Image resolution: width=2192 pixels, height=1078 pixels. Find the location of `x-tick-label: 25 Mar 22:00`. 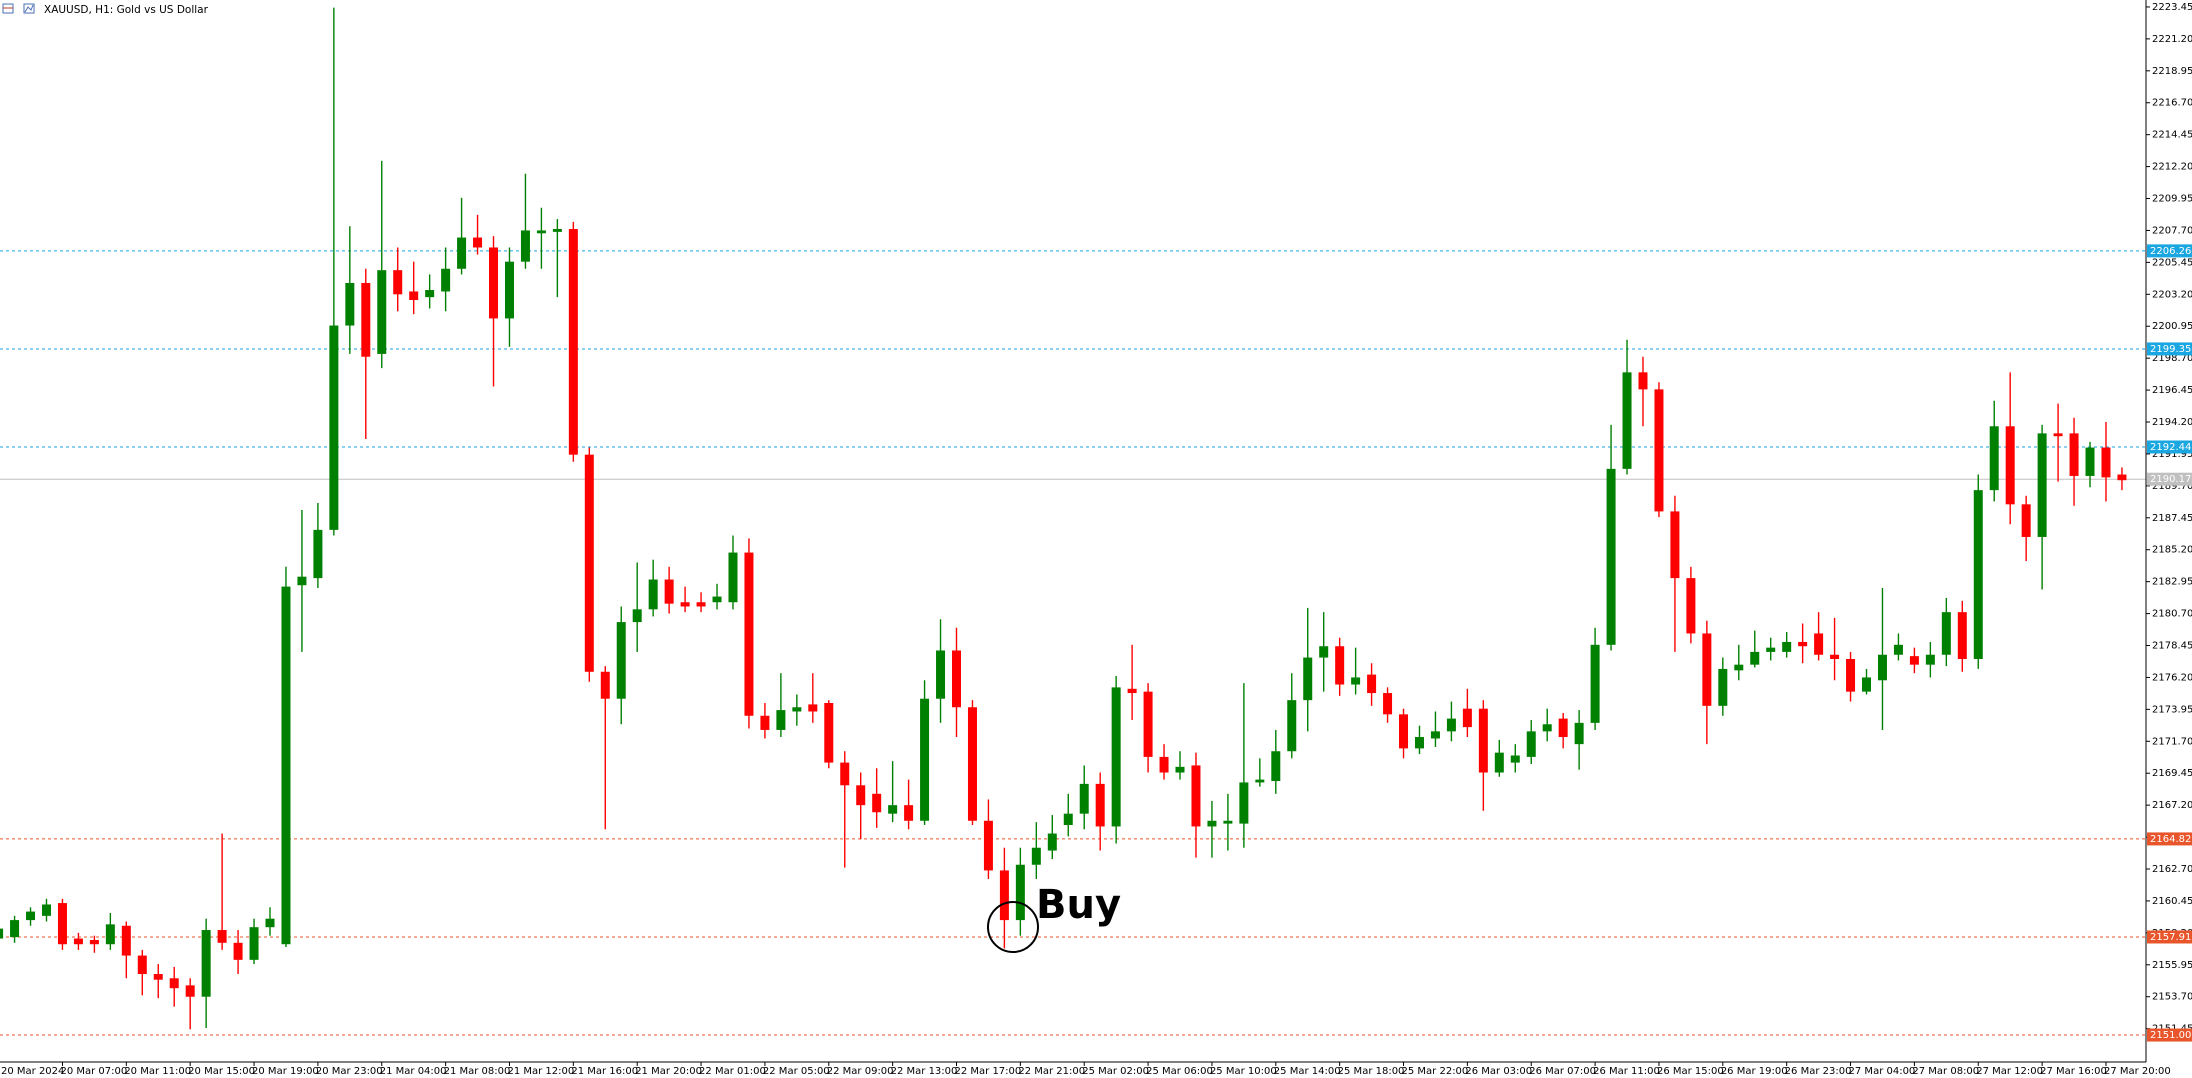

x-tick-label: 25 Mar 22:00 is located at coordinates (1435, 1071).